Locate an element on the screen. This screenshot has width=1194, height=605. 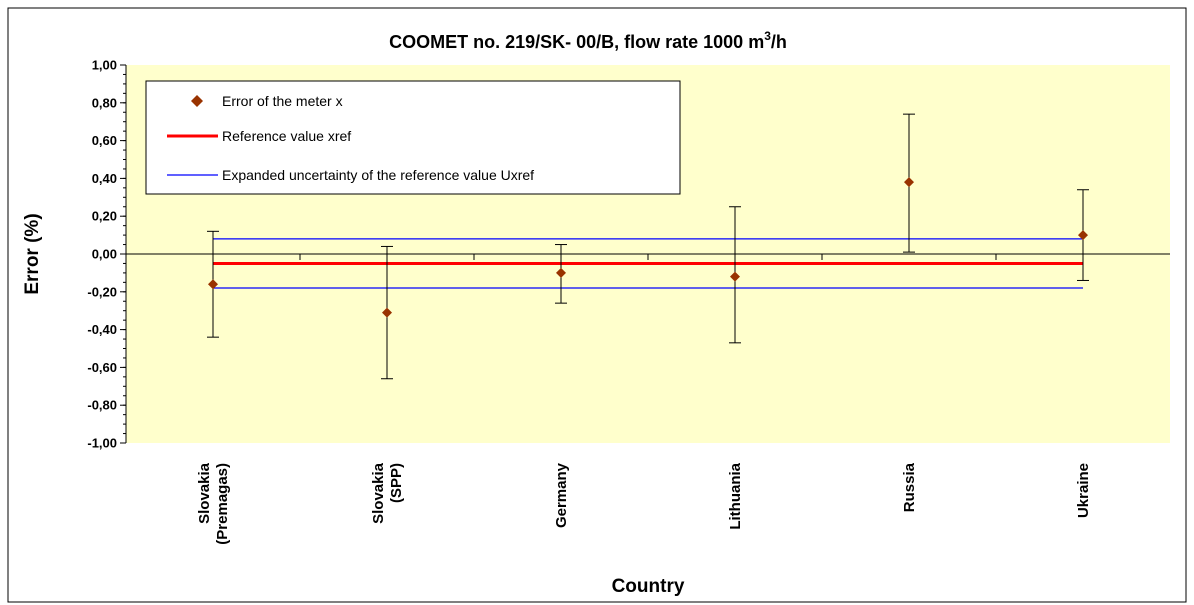
x-category-label: Russia is located at coordinates (909, 487).